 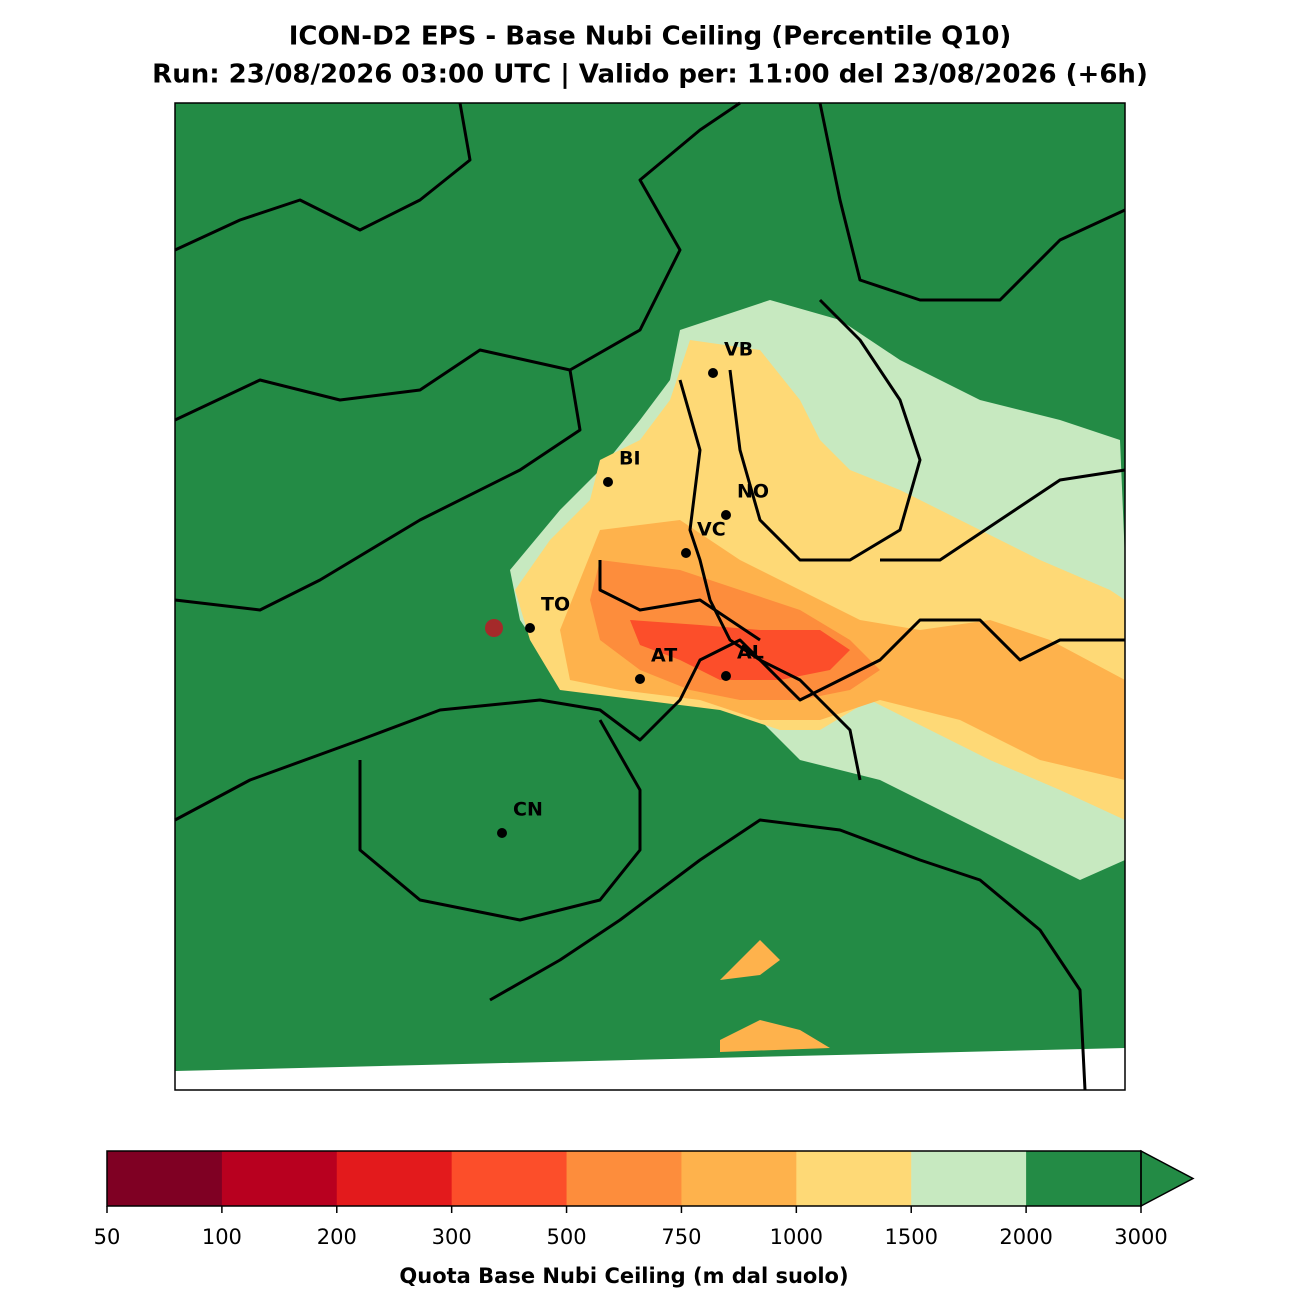 I want to click on colorbar-tick-label: 1000, so click(x=796, y=1237).